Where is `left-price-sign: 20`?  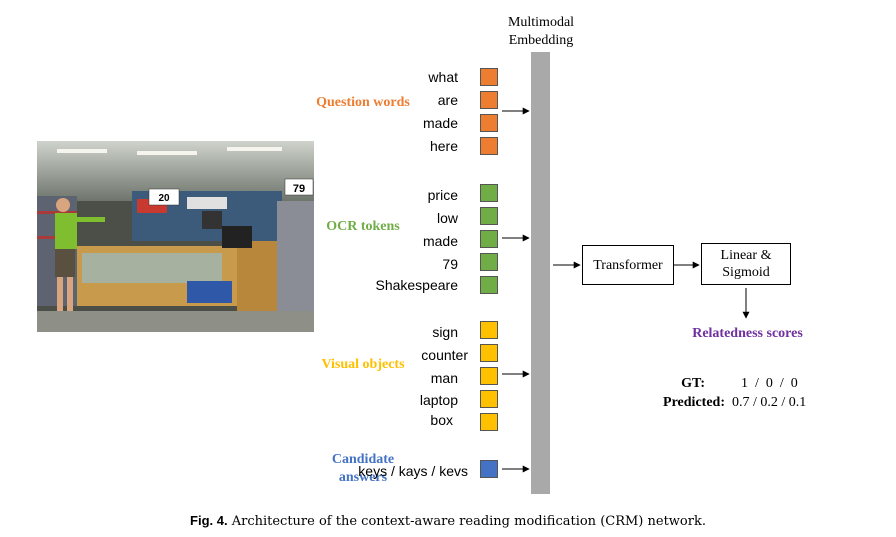 left-price-sign: 20 is located at coordinates (164, 198).